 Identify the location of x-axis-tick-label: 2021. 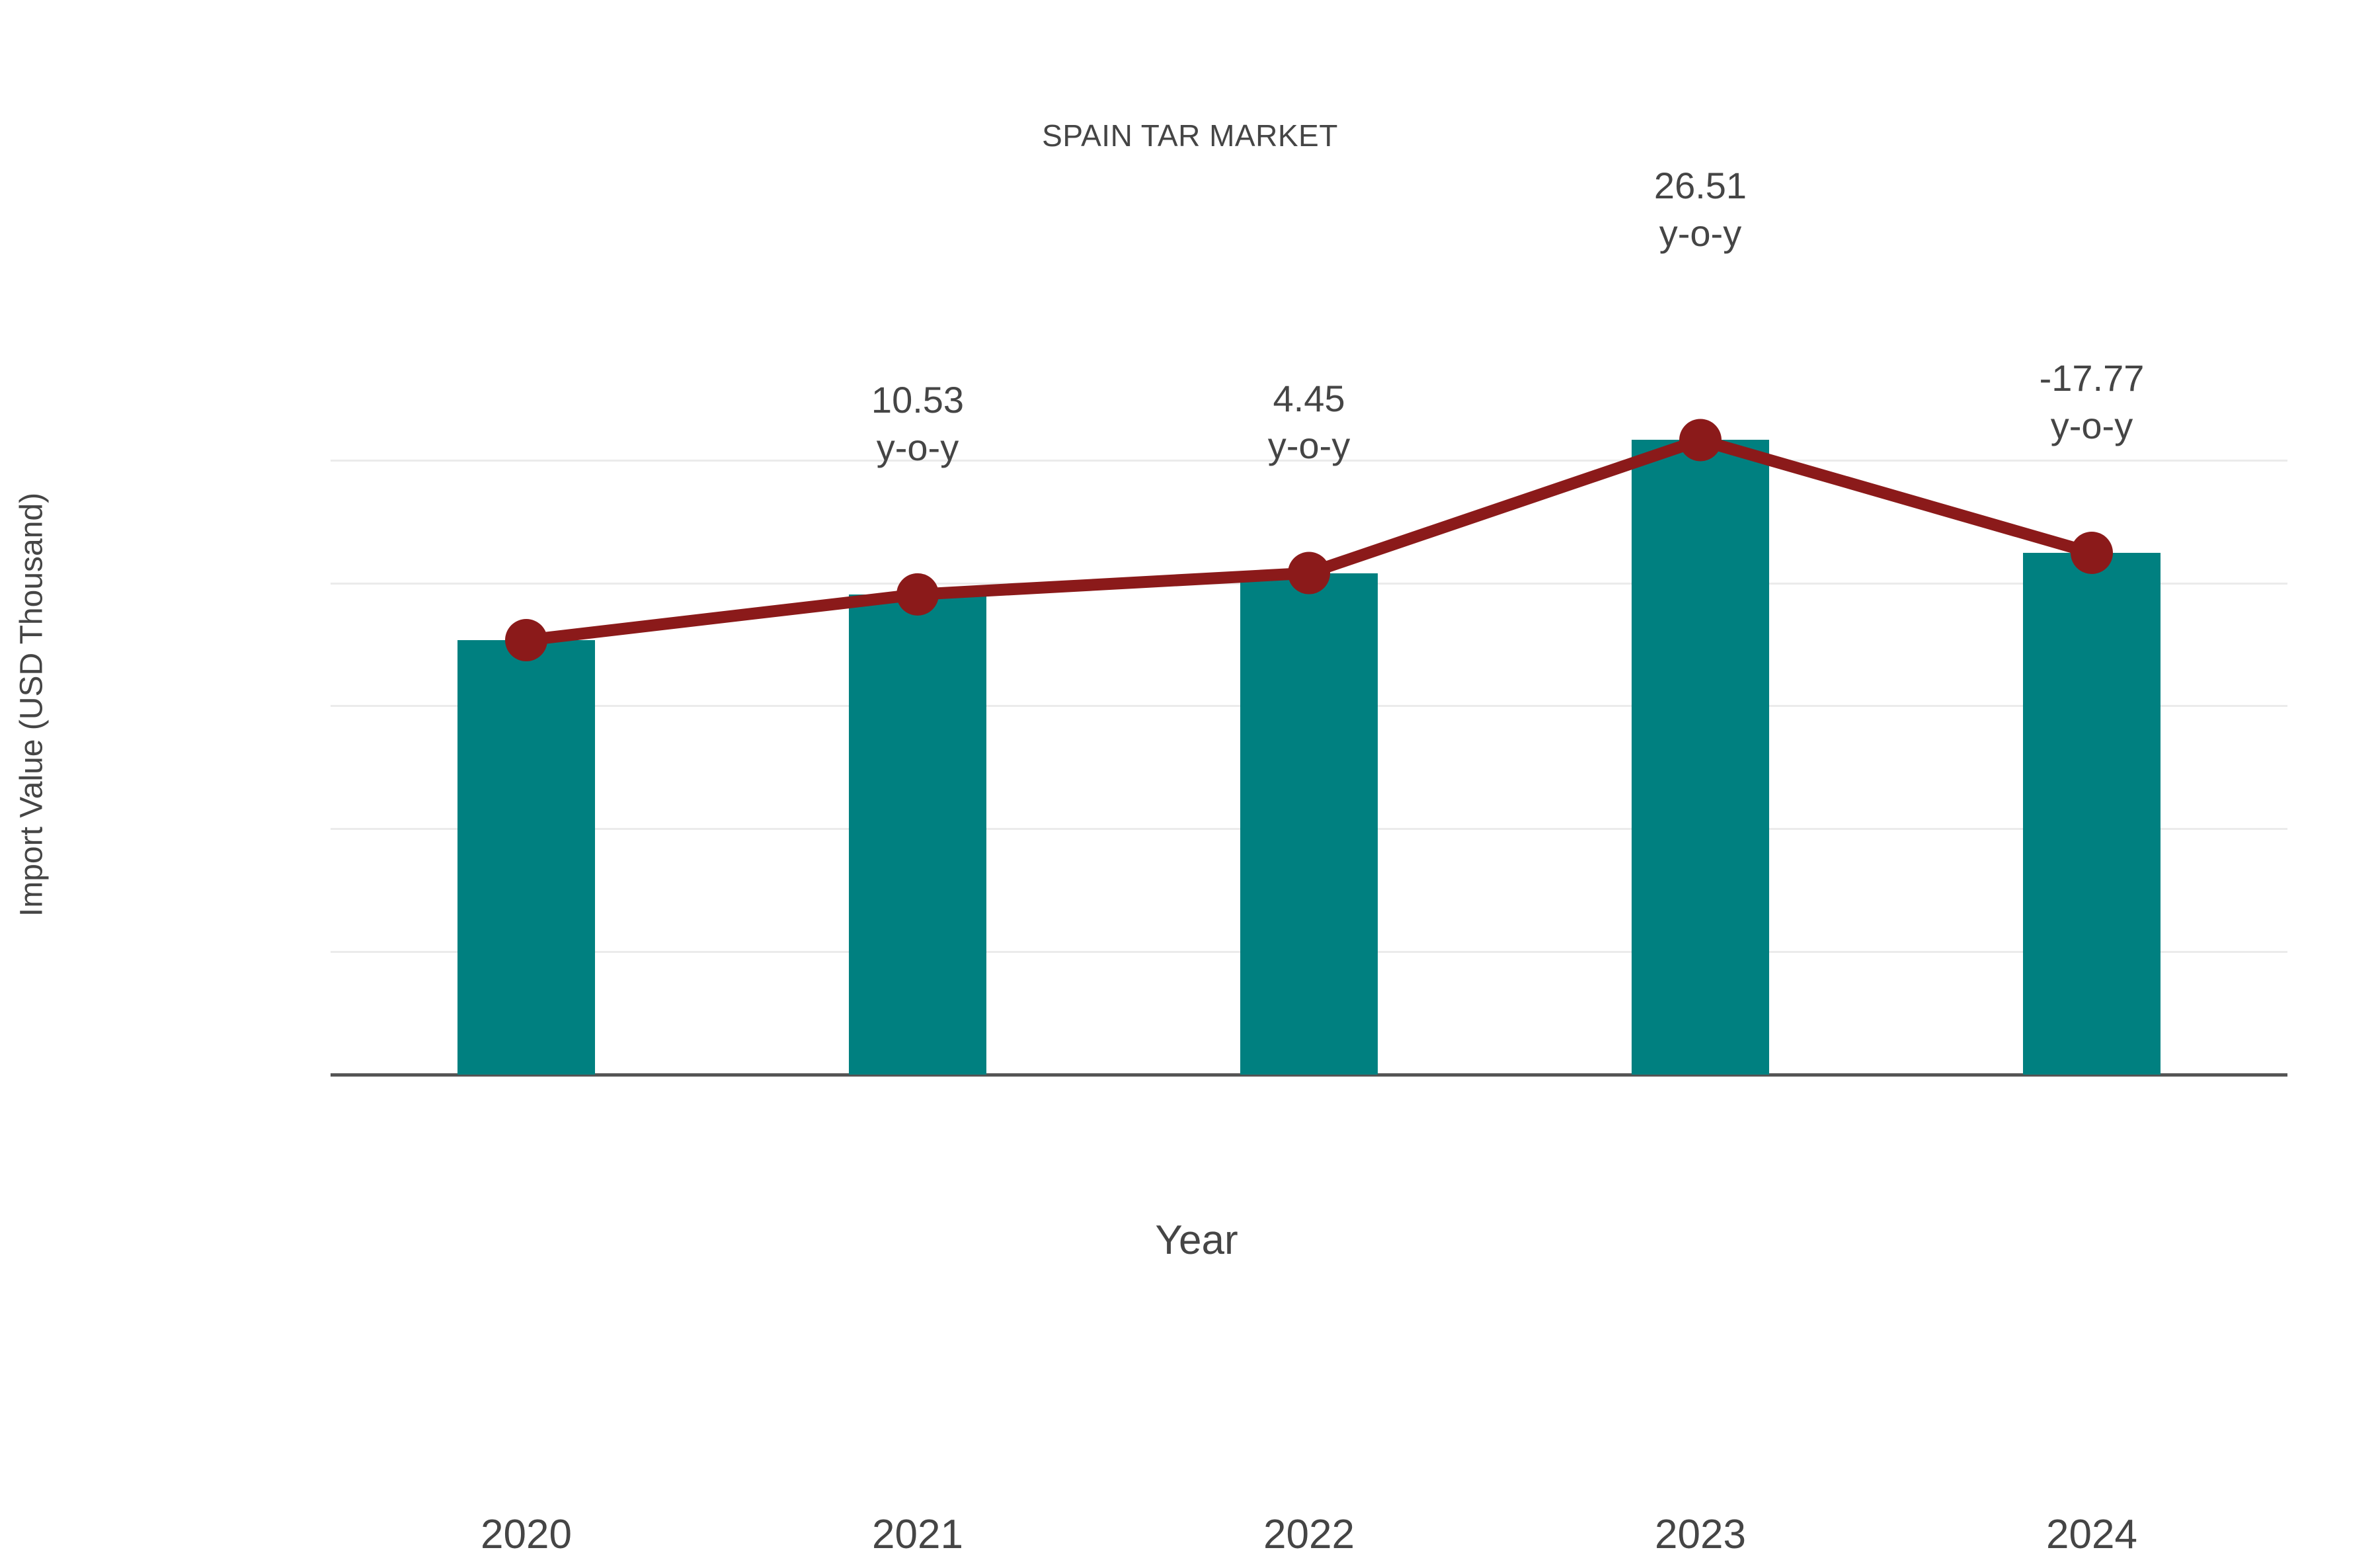
(917, 1534).